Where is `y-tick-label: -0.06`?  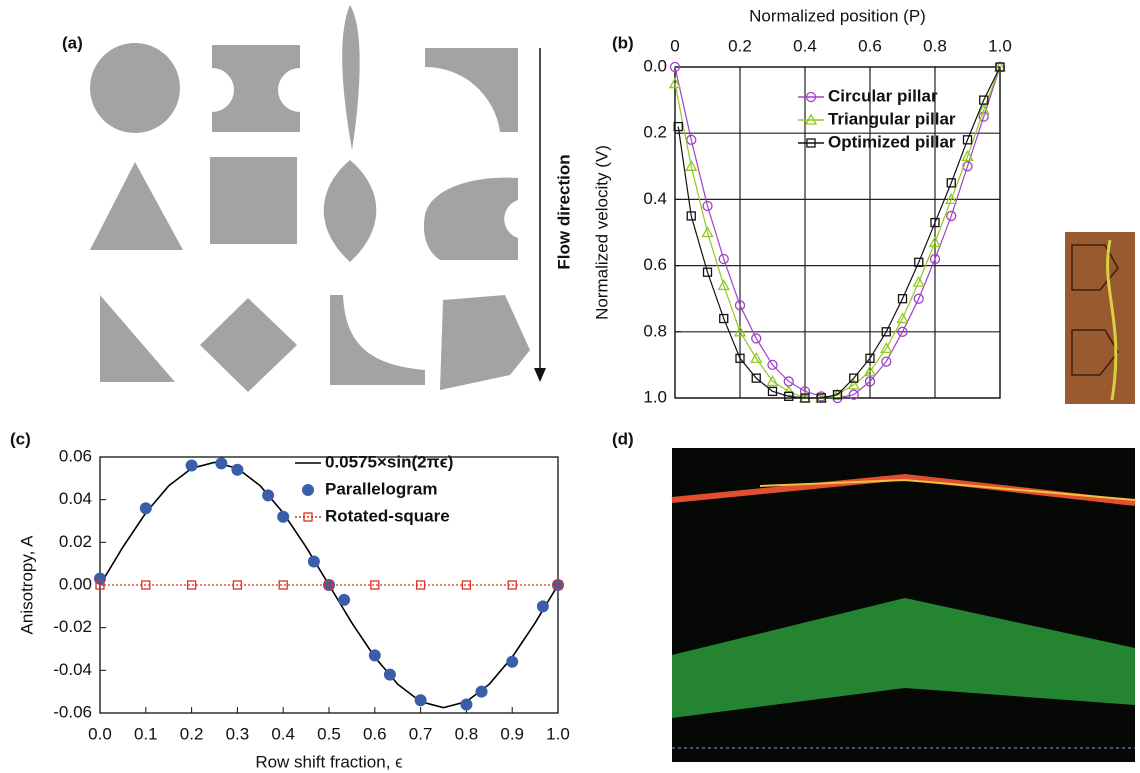
y-tick-label: -0.06 is located at coordinates (72, 711).